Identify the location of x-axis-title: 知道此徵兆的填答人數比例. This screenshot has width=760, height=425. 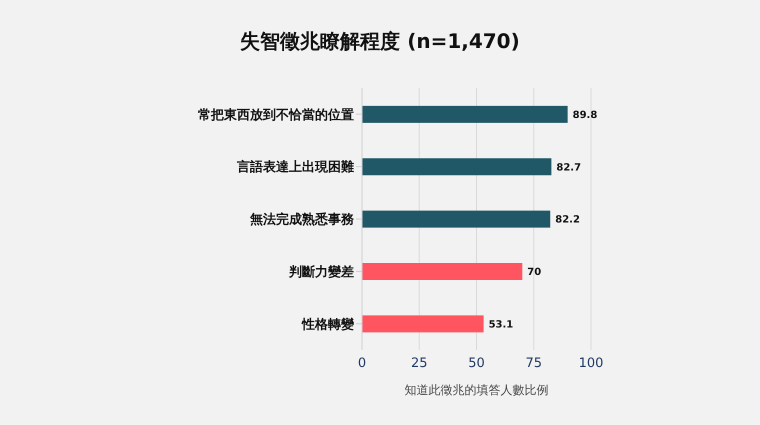
(476, 390).